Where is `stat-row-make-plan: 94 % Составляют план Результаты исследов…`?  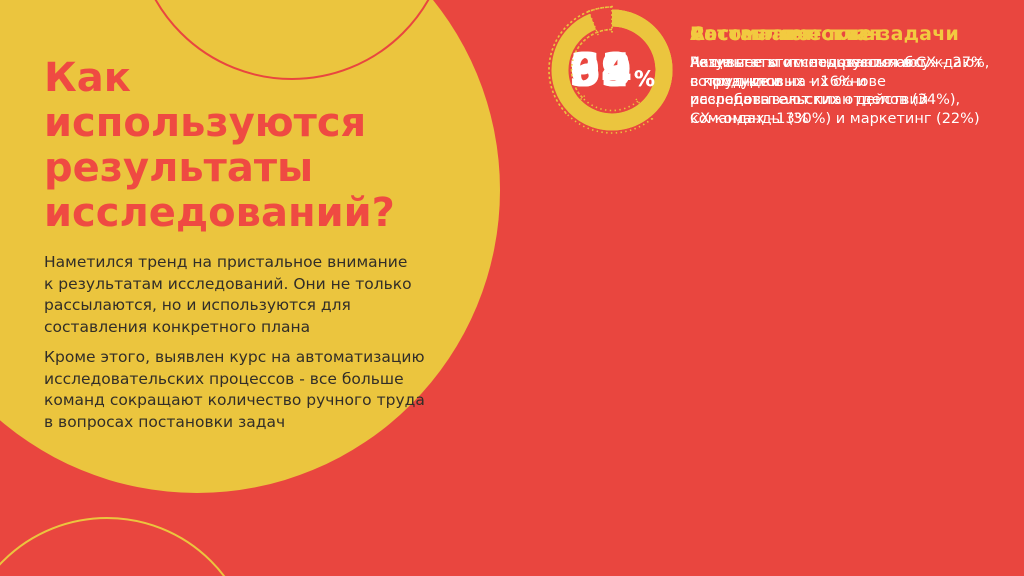 stat-row-make-plan: 94 % Составляют план Результаты исследов… is located at coordinates (772, 75).